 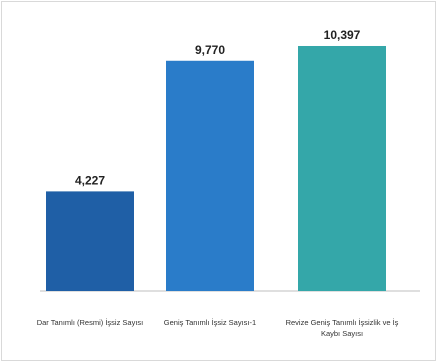 I want to click on category-label-2: Geniş Tanımlı İşsiz Sayısı-1, so click(x=210, y=322).